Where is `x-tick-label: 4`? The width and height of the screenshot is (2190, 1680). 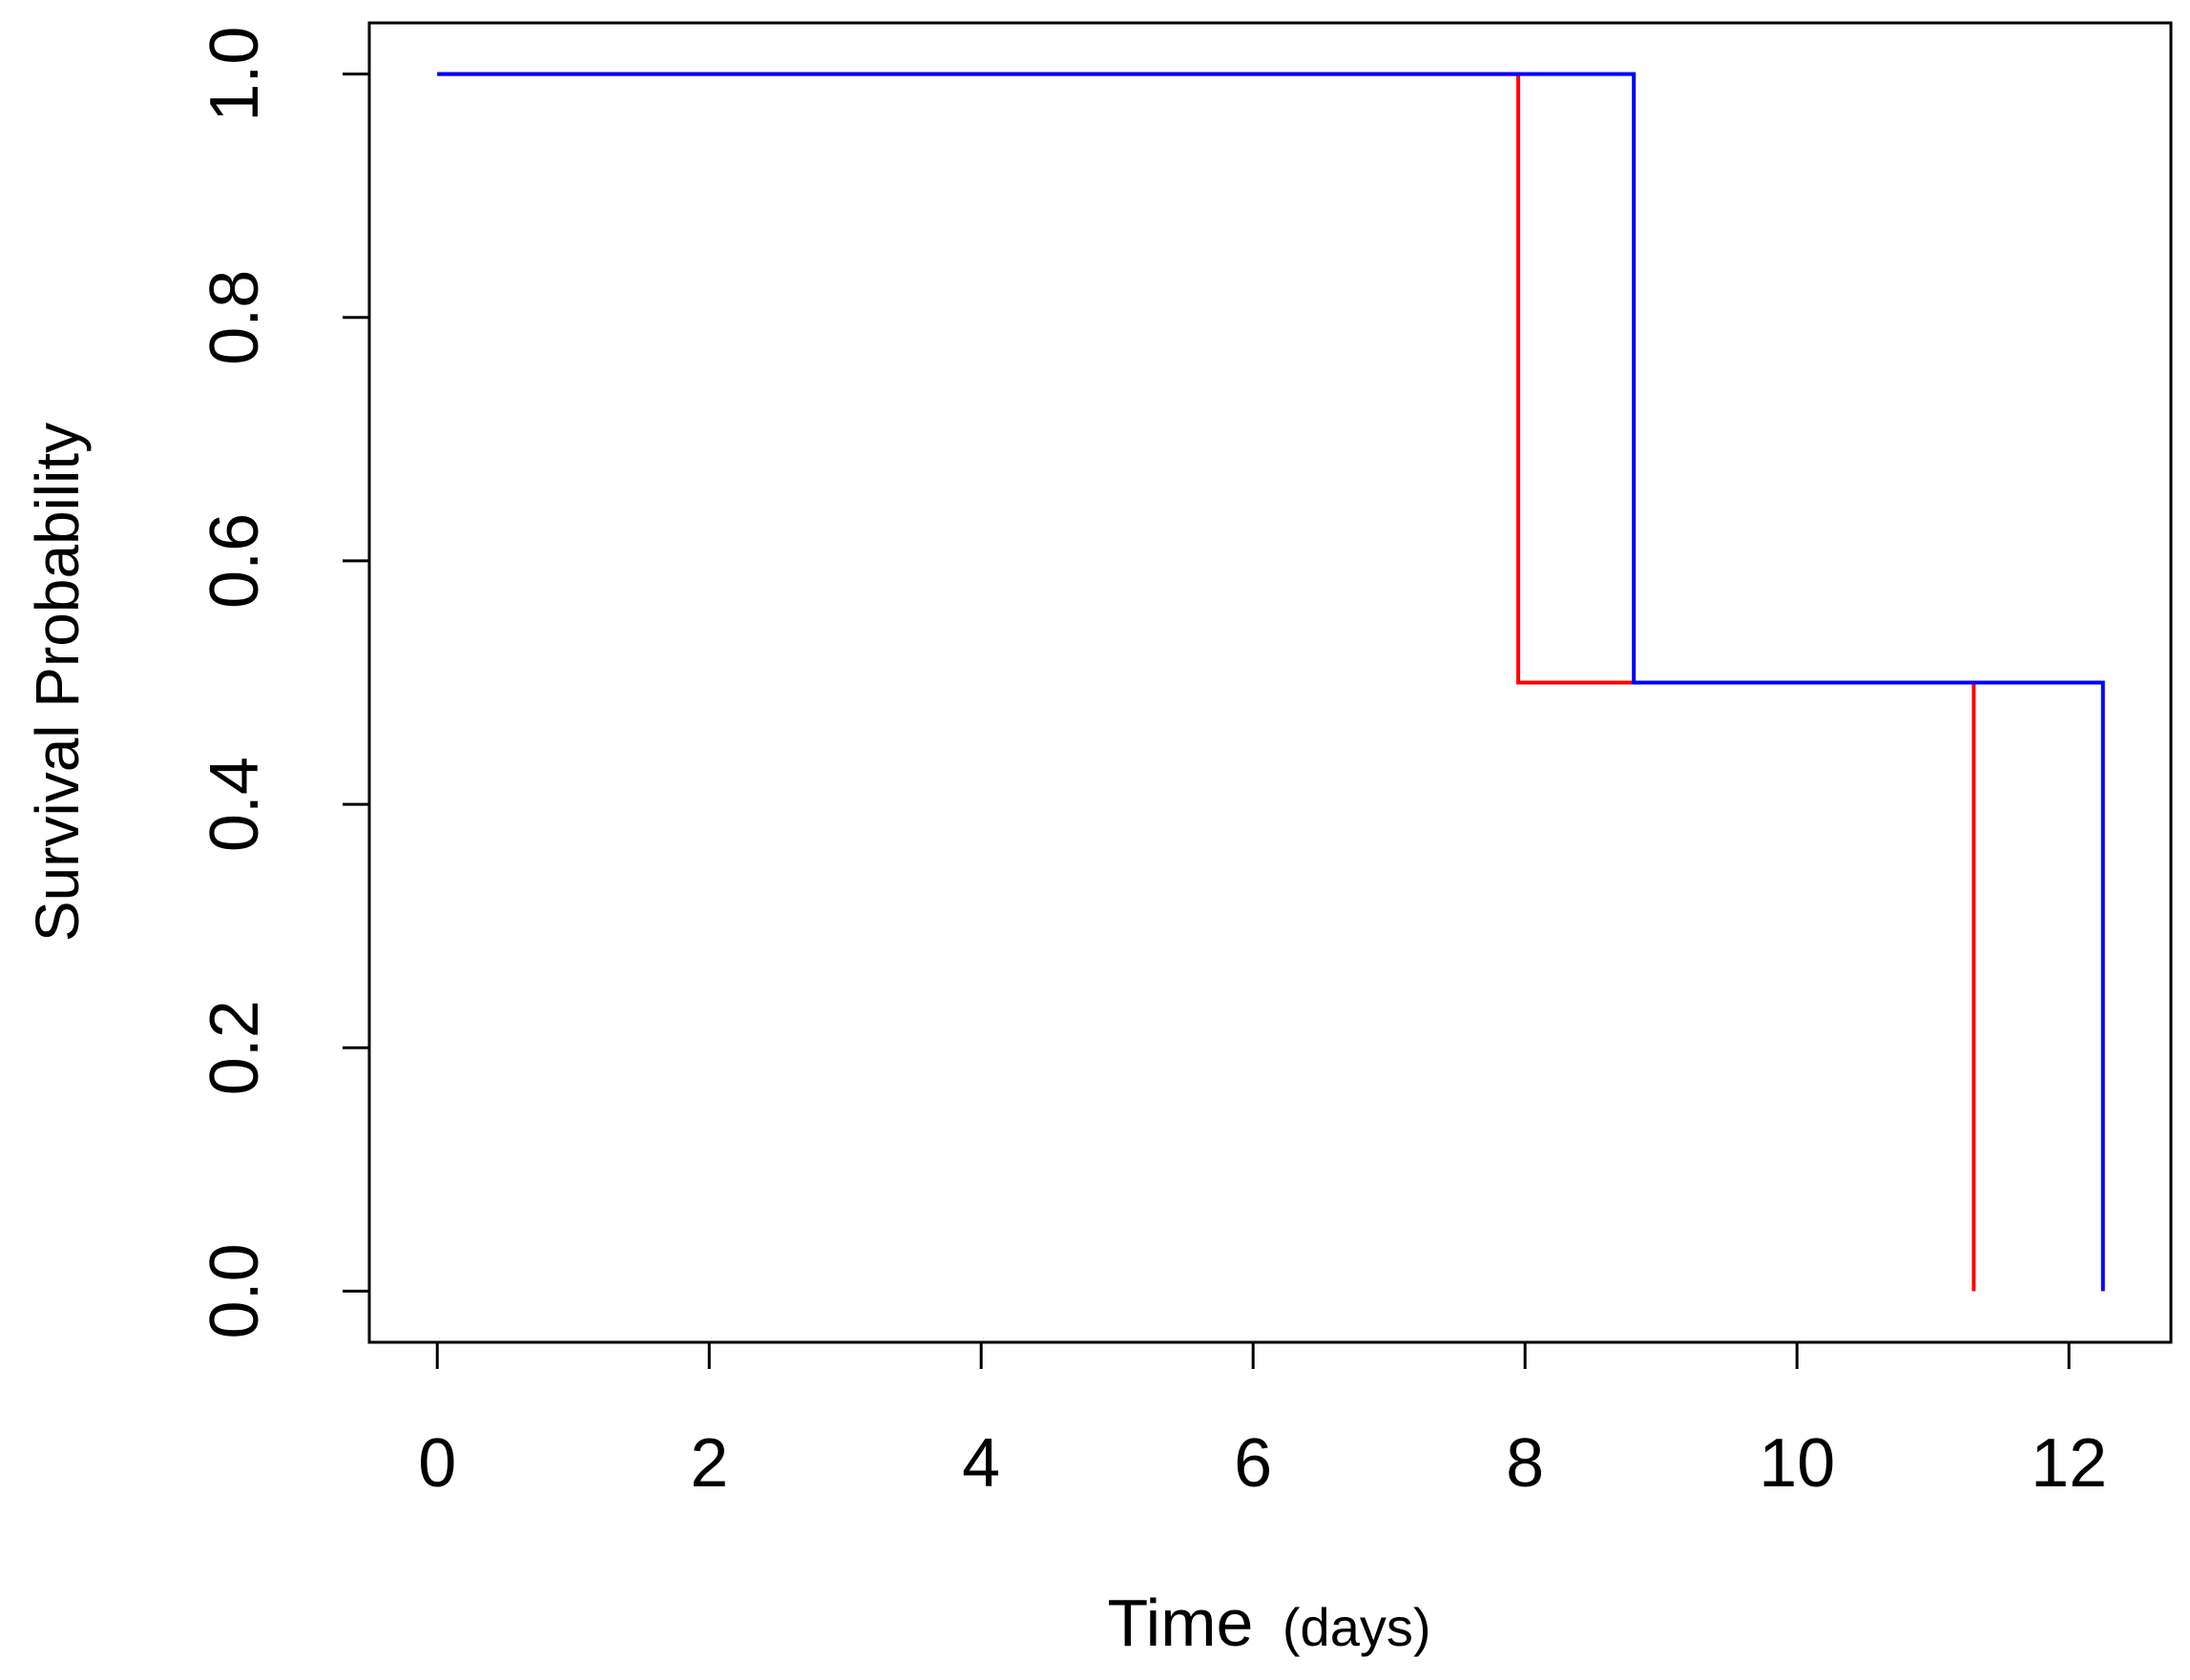
x-tick-label: 4 is located at coordinates (981, 1463).